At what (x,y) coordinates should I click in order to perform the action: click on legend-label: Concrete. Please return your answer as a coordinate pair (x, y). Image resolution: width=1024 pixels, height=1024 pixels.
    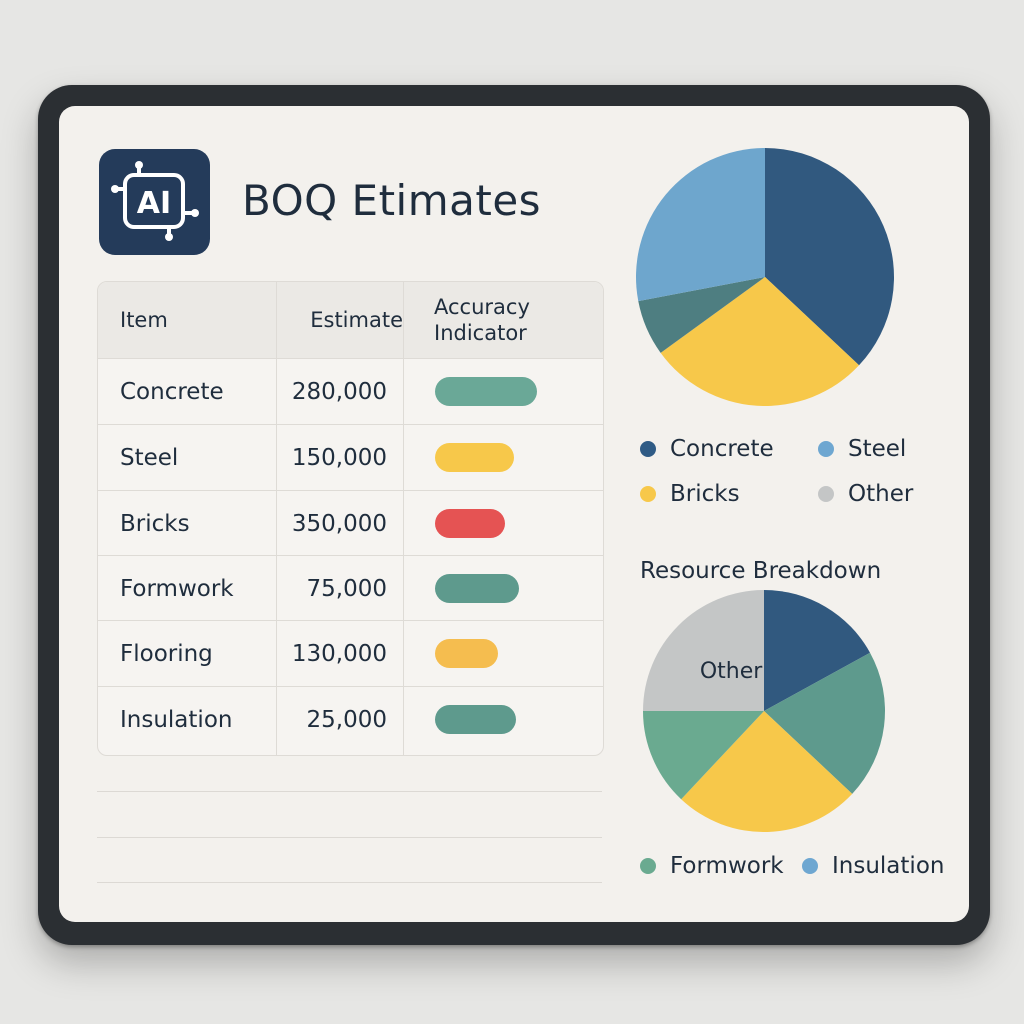
    Looking at the image, I should click on (722, 449).